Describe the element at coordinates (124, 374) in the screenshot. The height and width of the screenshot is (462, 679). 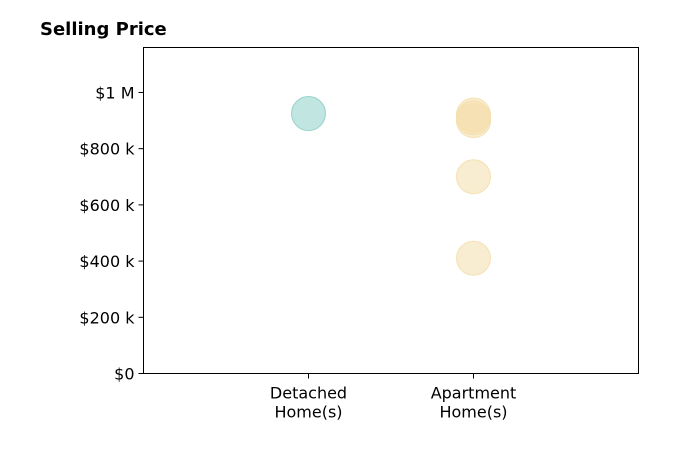
I see `y-tick-label: $0` at that location.